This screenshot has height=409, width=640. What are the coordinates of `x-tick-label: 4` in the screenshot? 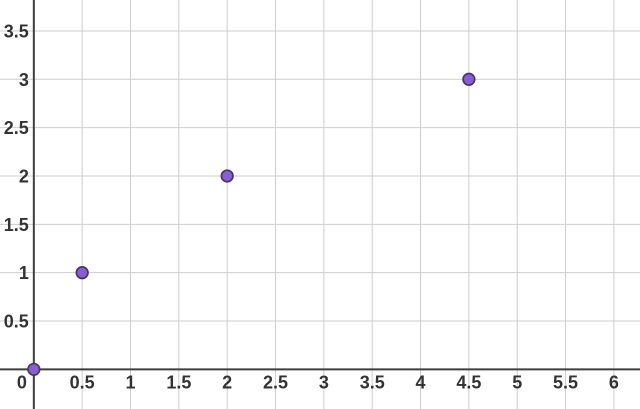 It's located at (421, 382).